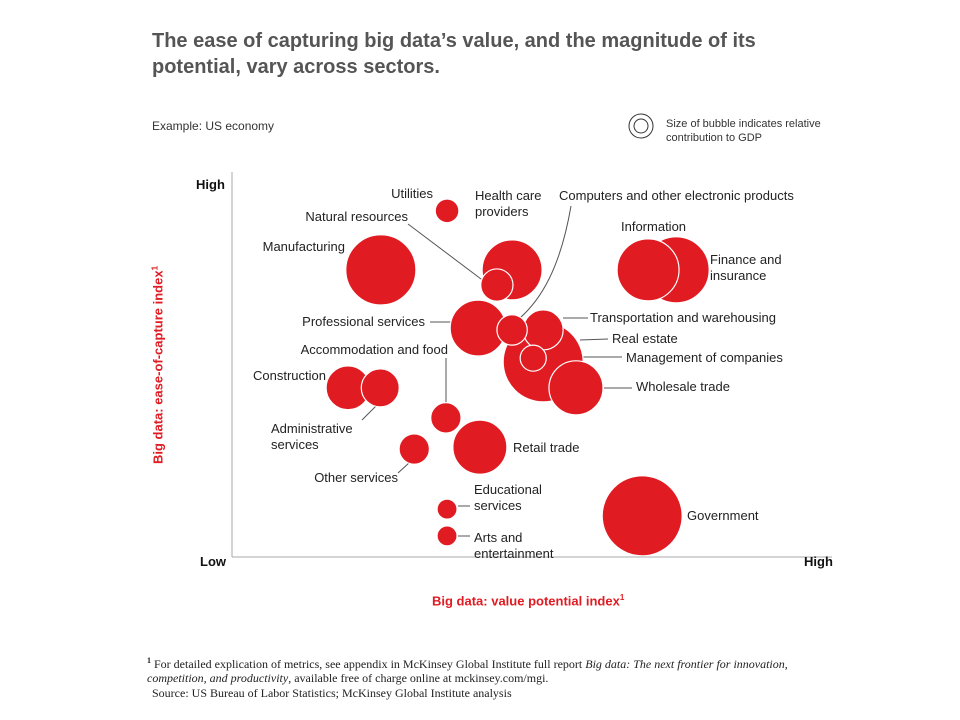 This screenshot has height=720, width=960. Describe the element at coordinates (654, 226) in the screenshot. I see `bubble-label: Information` at that location.